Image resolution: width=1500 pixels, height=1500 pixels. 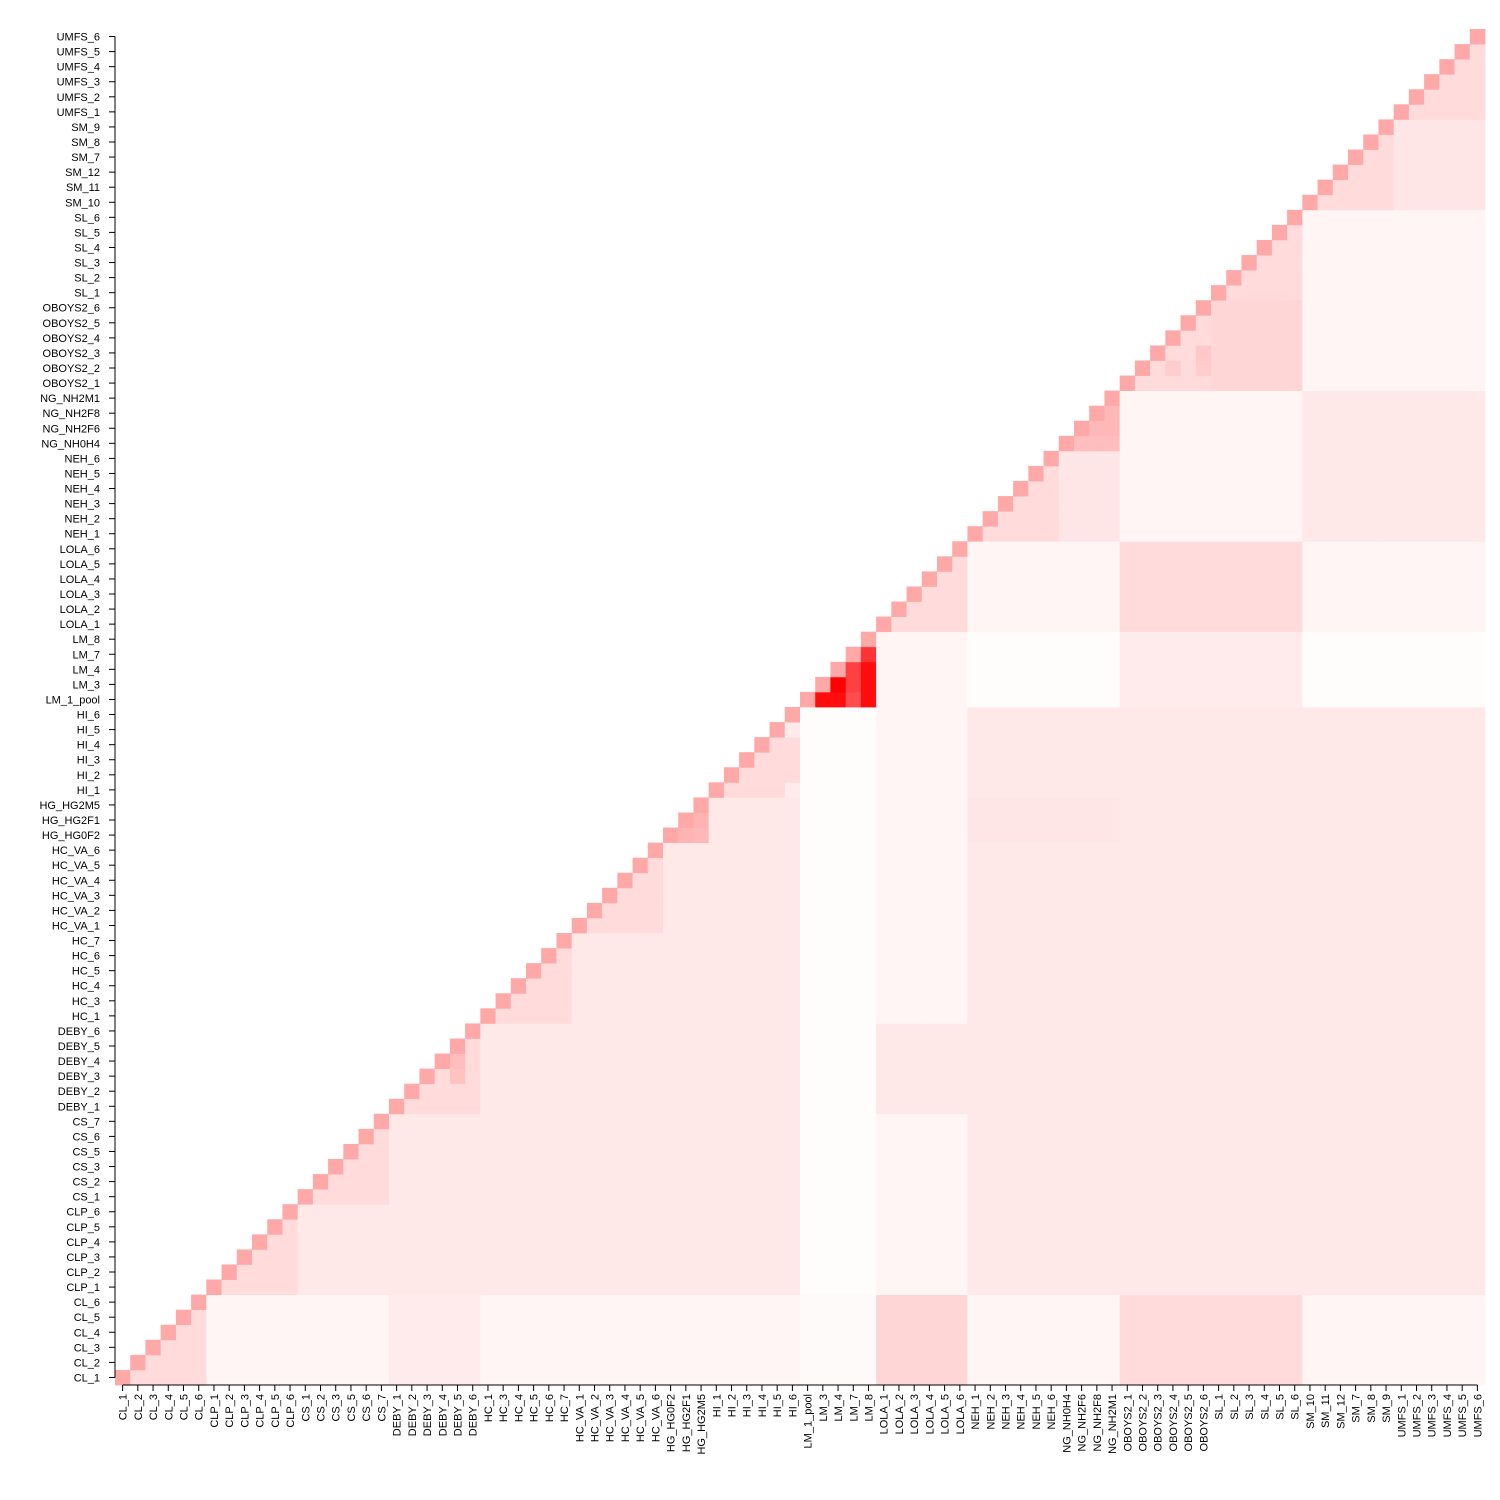 I want to click on x-tick-label: CL_5, so click(x=185, y=1407).